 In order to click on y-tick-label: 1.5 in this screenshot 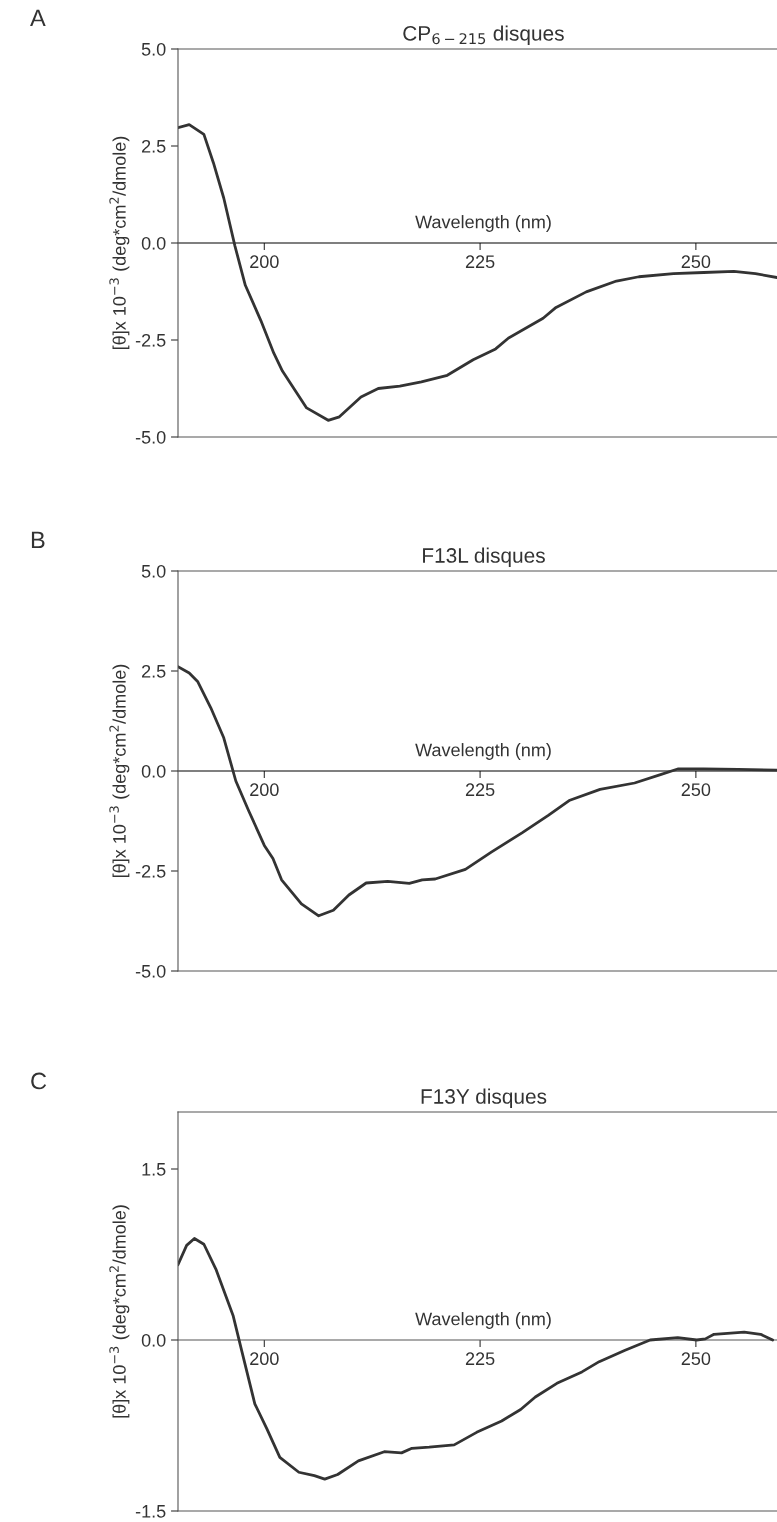, I will do `click(154, 1169)`.